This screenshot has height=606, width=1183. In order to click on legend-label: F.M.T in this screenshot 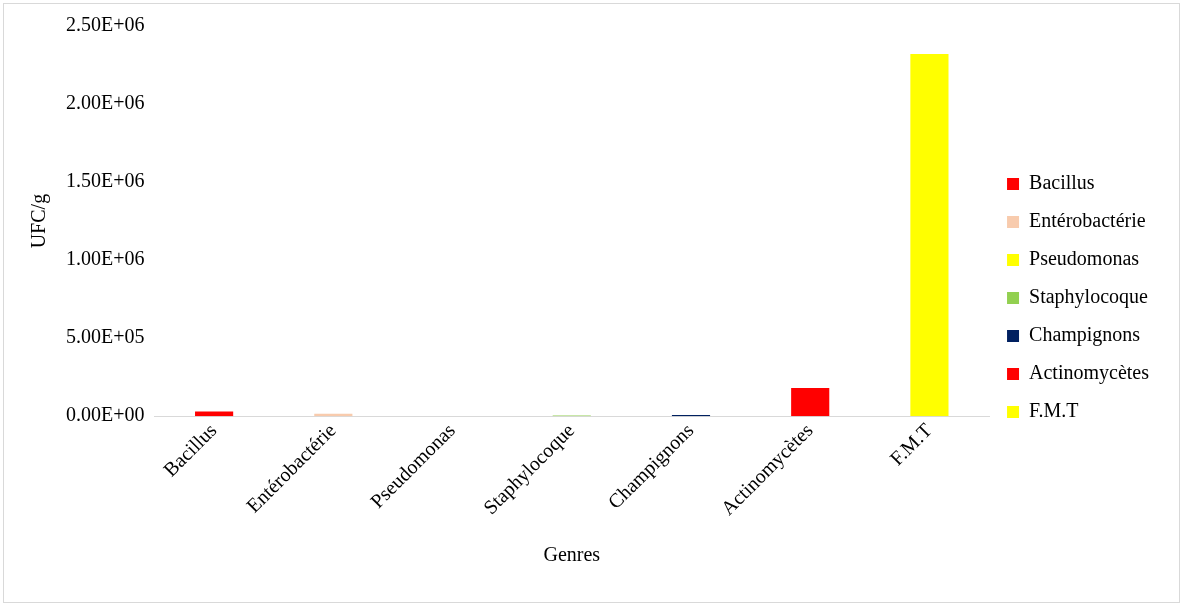, I will do `click(1054, 410)`.